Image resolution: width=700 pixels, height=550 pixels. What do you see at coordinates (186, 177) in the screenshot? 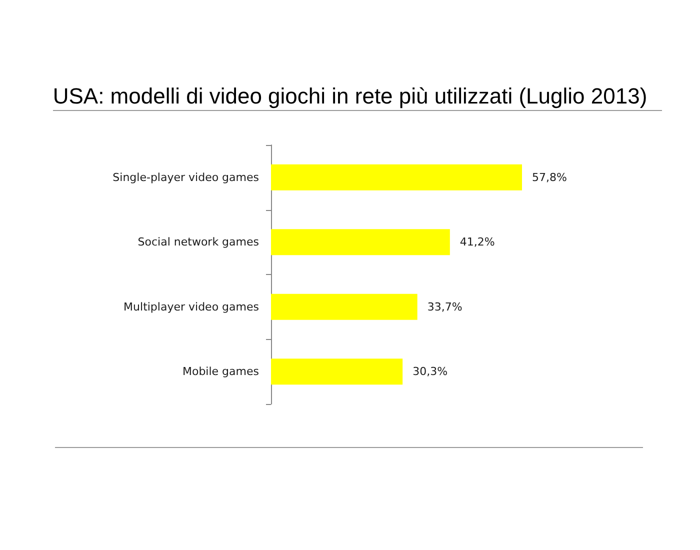
I see `y-tick-label: Single-player video games` at bounding box center [186, 177].